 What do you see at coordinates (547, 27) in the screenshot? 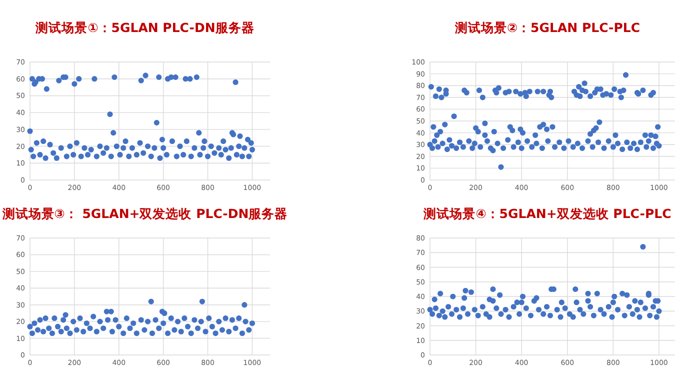
I see `chart-title: 测试场景②：5GLAN PLC-PLC` at bounding box center [547, 27].